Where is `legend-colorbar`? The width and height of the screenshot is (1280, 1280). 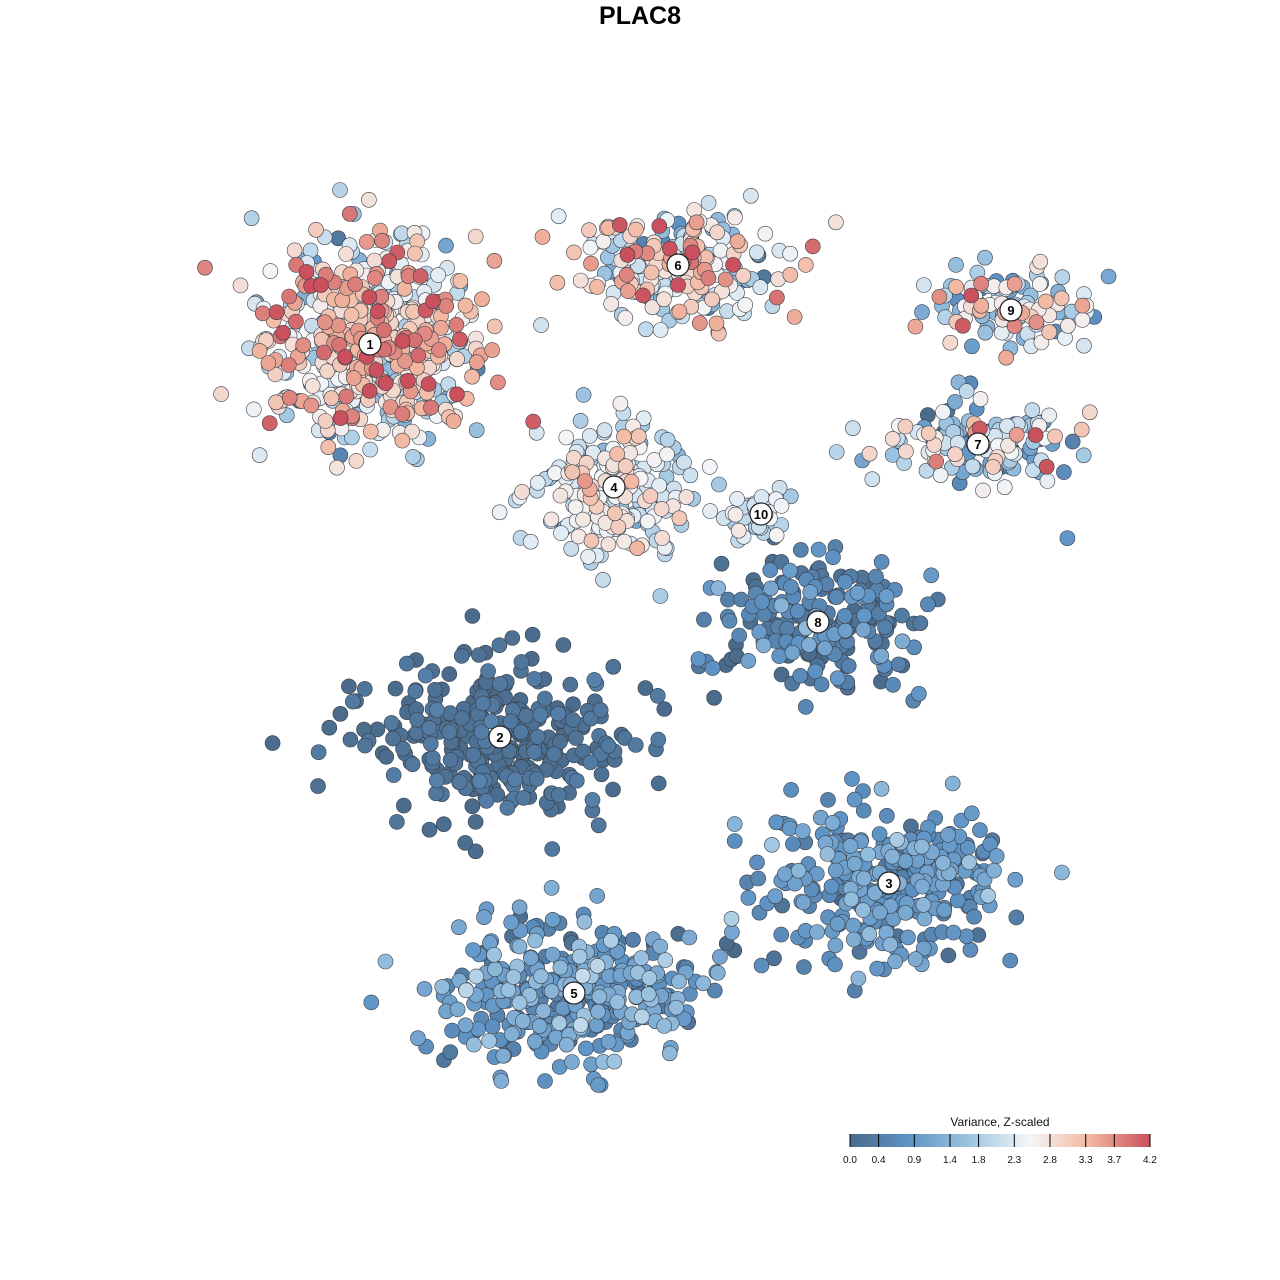 legend-colorbar is located at coordinates (1000, 1140).